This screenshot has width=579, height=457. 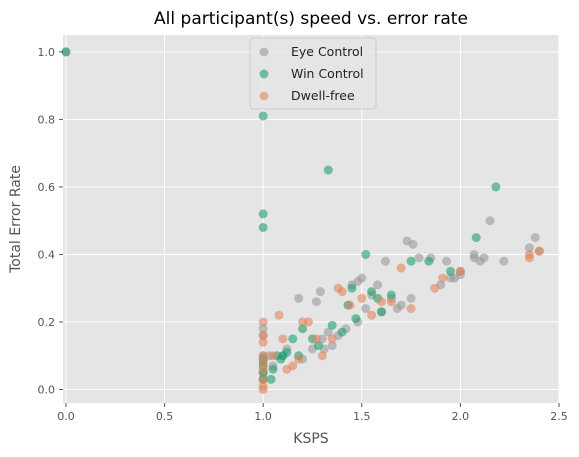 I want to click on legend-label-dwell-free: Dwell-free, so click(x=323, y=95).